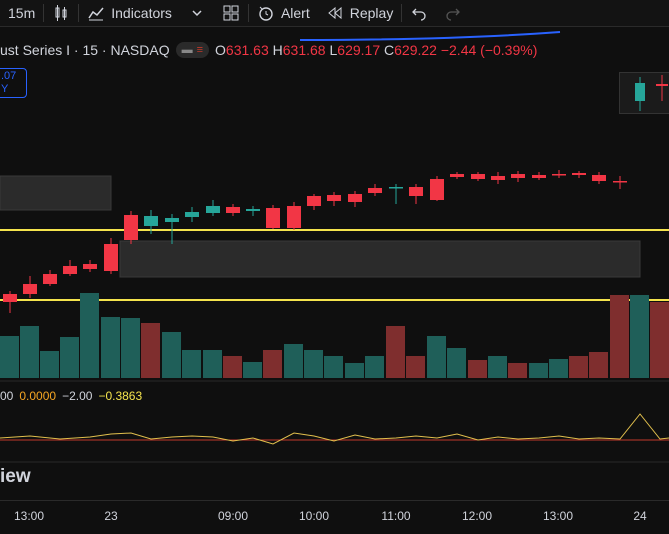 This screenshot has height=534, width=669. What do you see at coordinates (15, 476) in the screenshot?
I see `section-title: iew` at bounding box center [15, 476].